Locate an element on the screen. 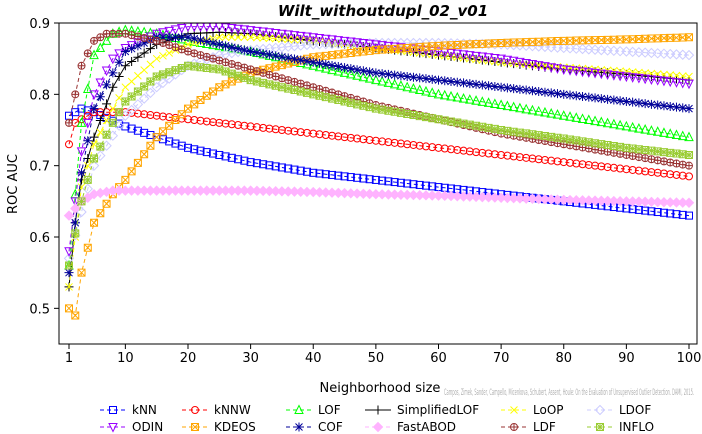  chart-title: Wilt_withoutdupl_02_v01 is located at coordinates (383, 11).